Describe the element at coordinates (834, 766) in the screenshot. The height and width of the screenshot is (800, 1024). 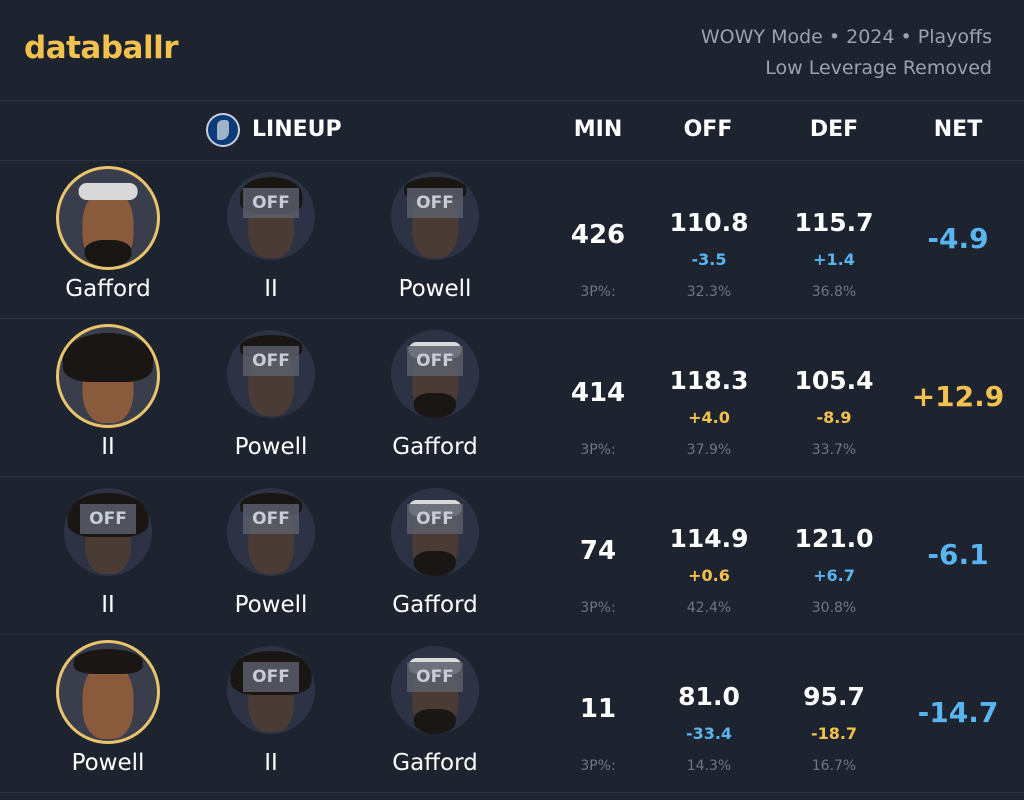
I see `def-3p: 16.7%` at that location.